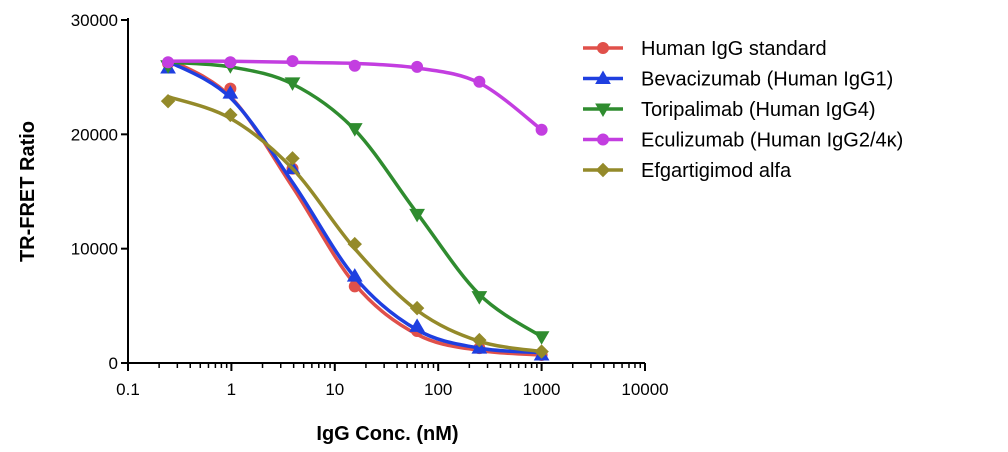 The height and width of the screenshot is (452, 1008). Describe the element at coordinates (542, 389) in the screenshot. I see `x-tick-label: 1000` at that location.